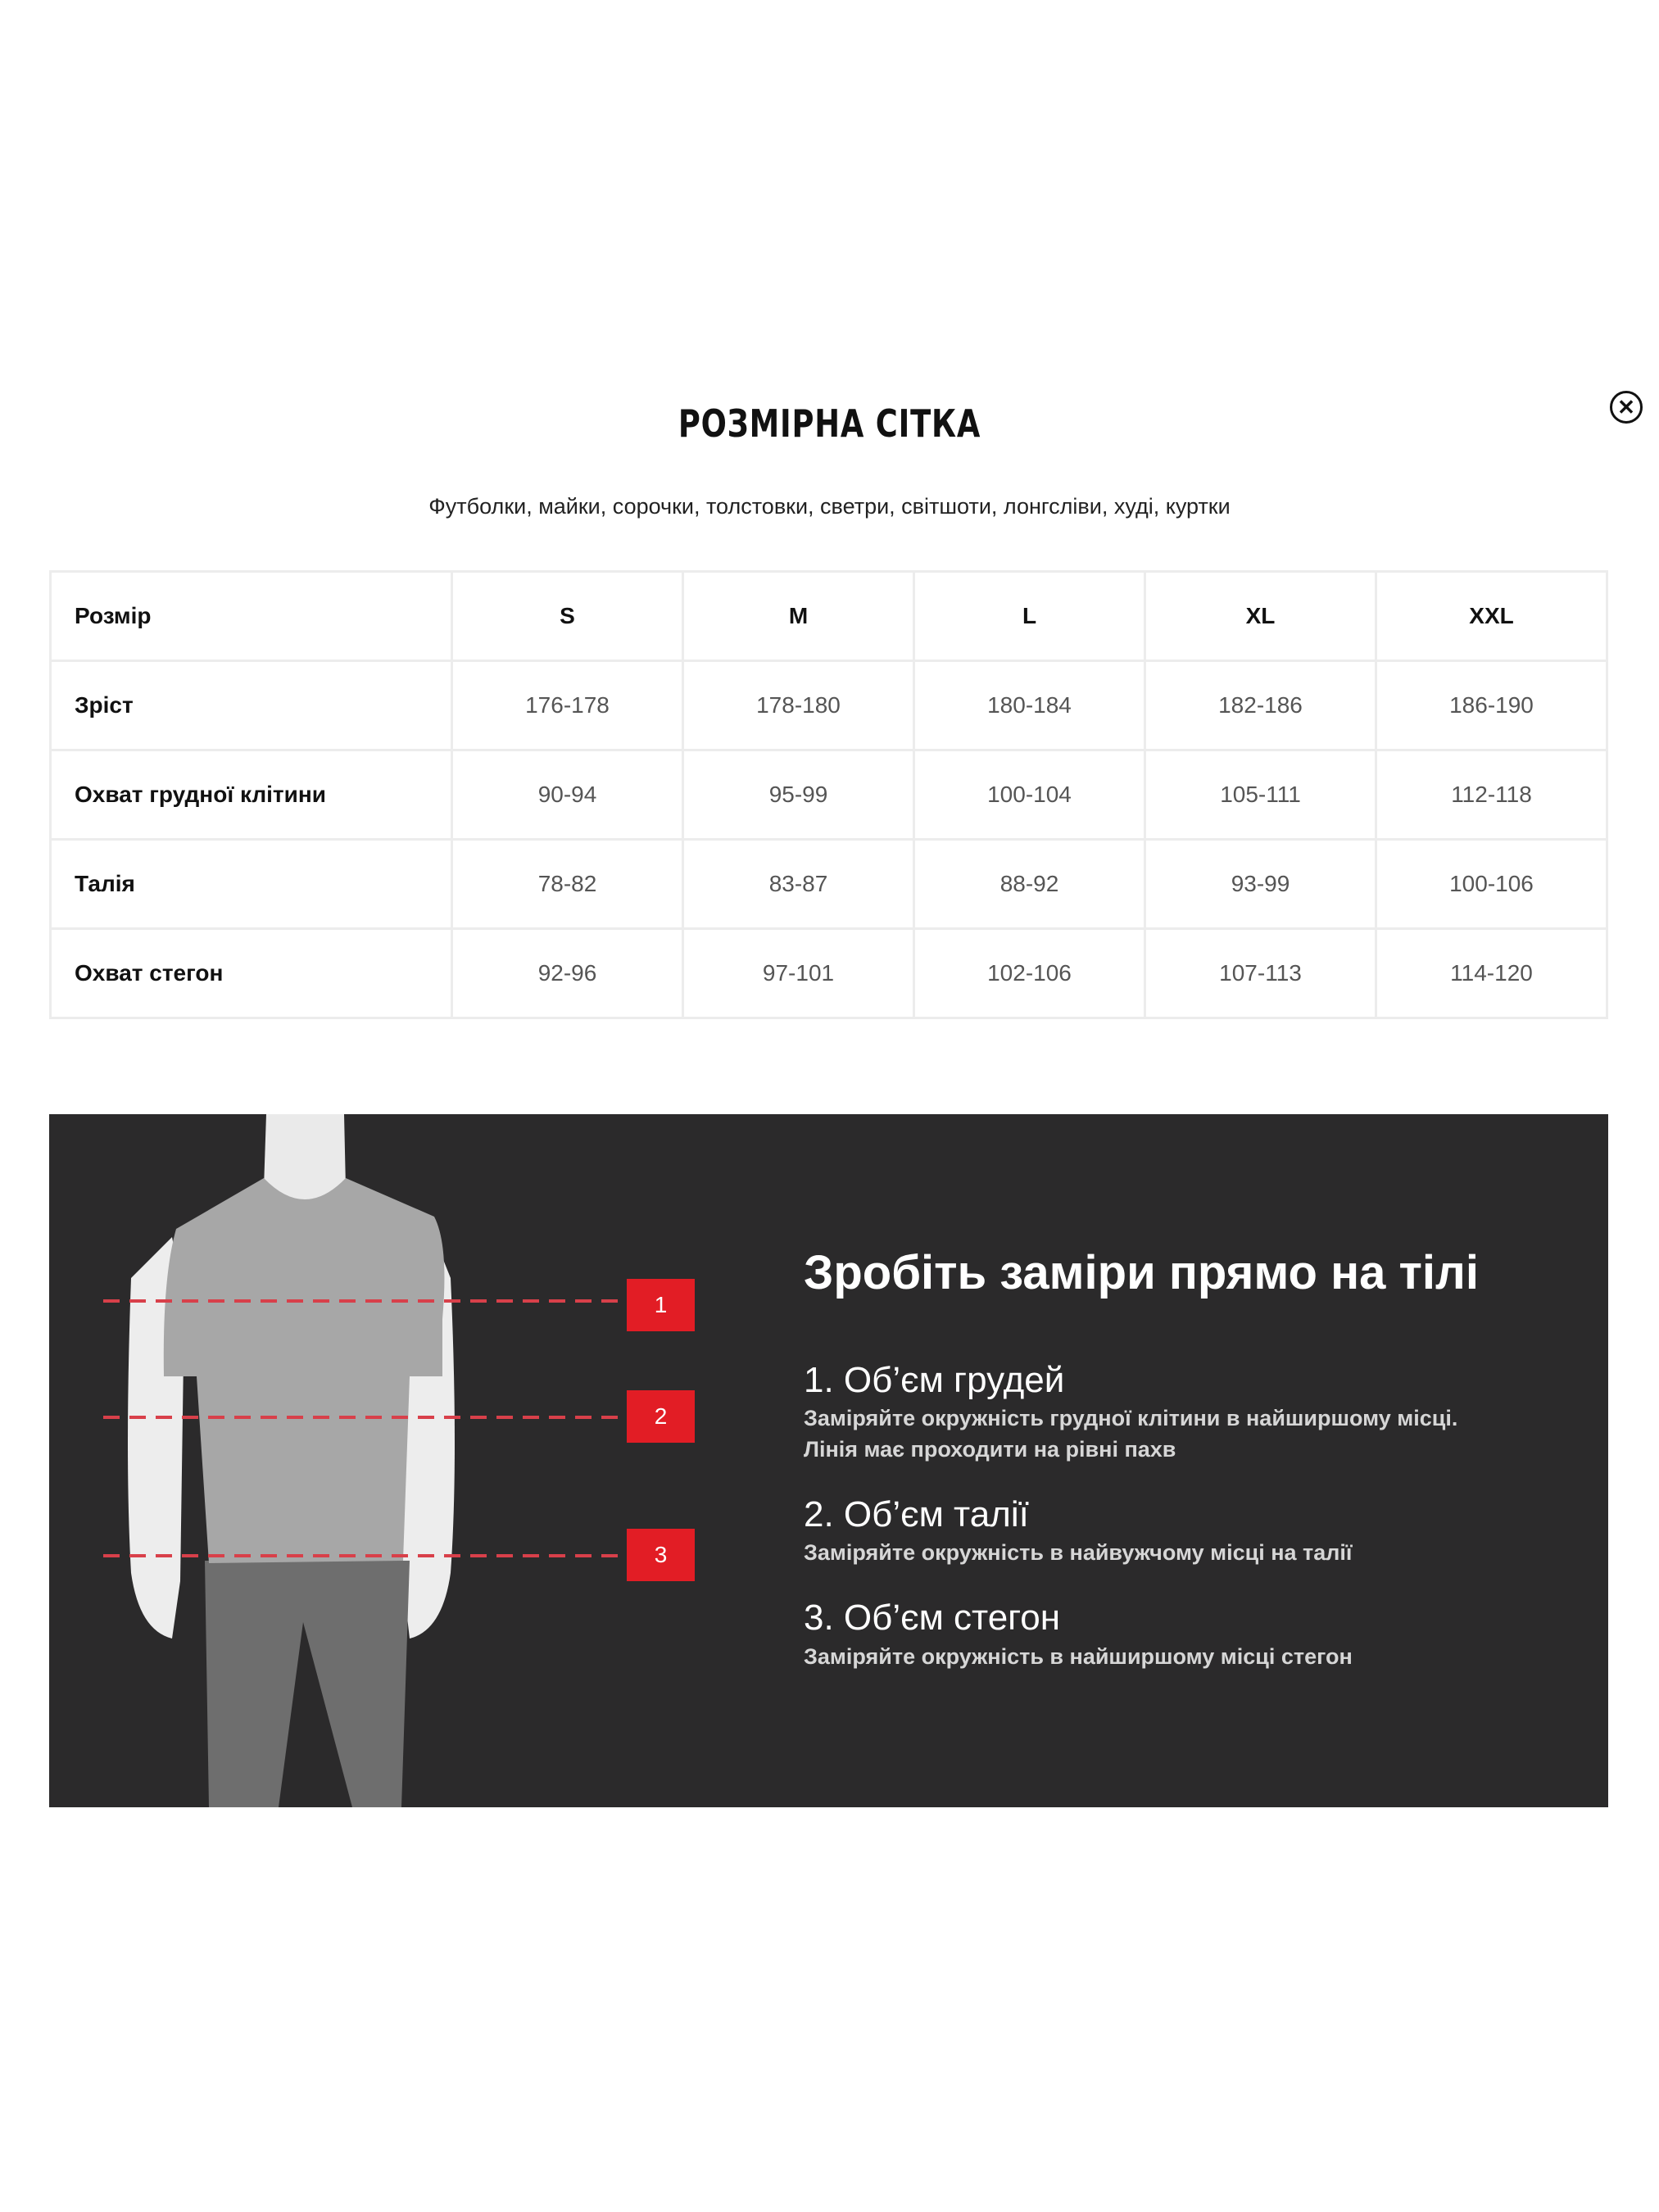  I want to click on cell: 97-101, so click(798, 973).